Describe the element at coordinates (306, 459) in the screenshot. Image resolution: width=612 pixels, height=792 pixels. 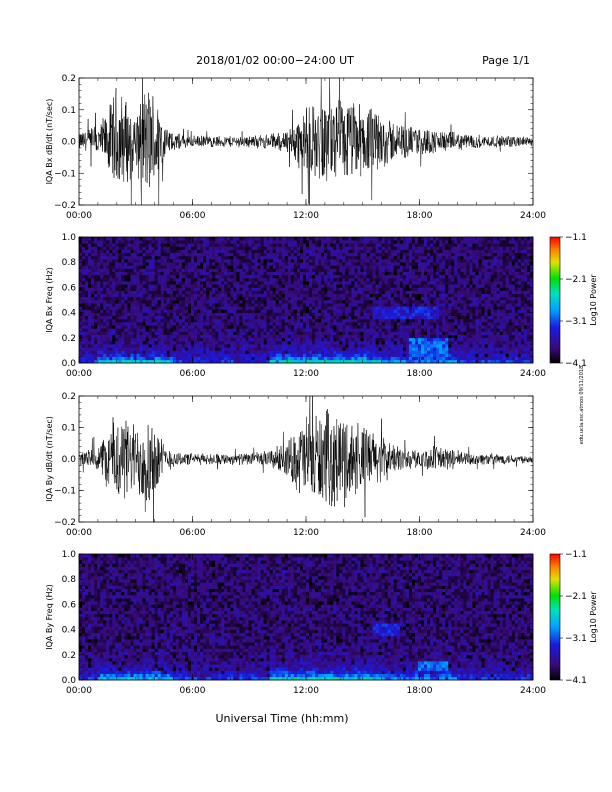
I see `by-dbdt-trace` at that location.